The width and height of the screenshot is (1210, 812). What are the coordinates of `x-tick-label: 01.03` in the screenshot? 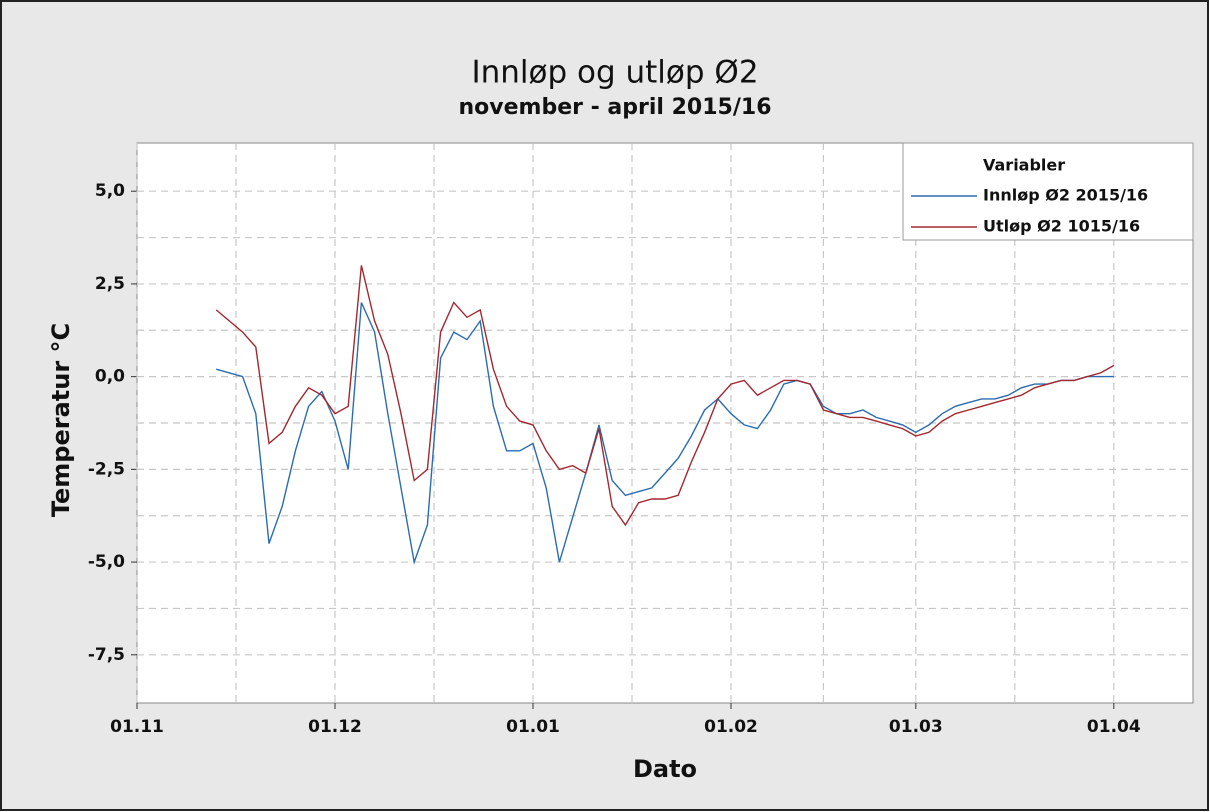 It's located at (916, 727).